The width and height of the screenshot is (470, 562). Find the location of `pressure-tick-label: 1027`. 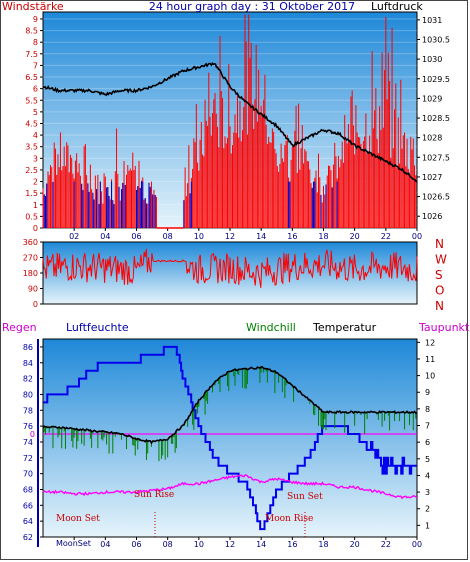

pressure-tick-label: 1027 is located at coordinates (432, 177).